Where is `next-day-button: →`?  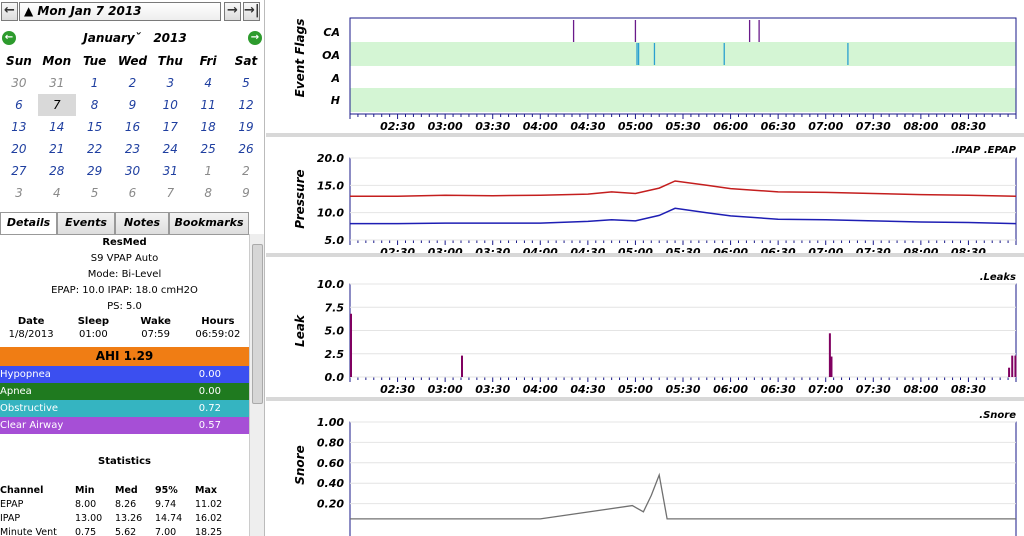
next-day-button: → is located at coordinates (232, 11).